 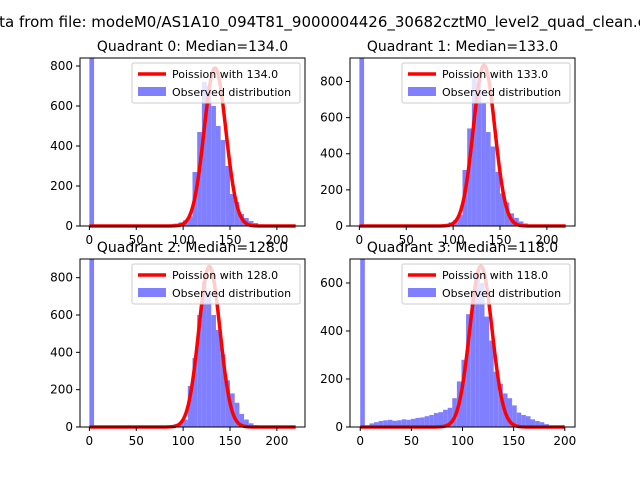 What do you see at coordinates (216, 83) in the screenshot?
I see `legend: Poission with 134.0 Observed distribution` at bounding box center [216, 83].